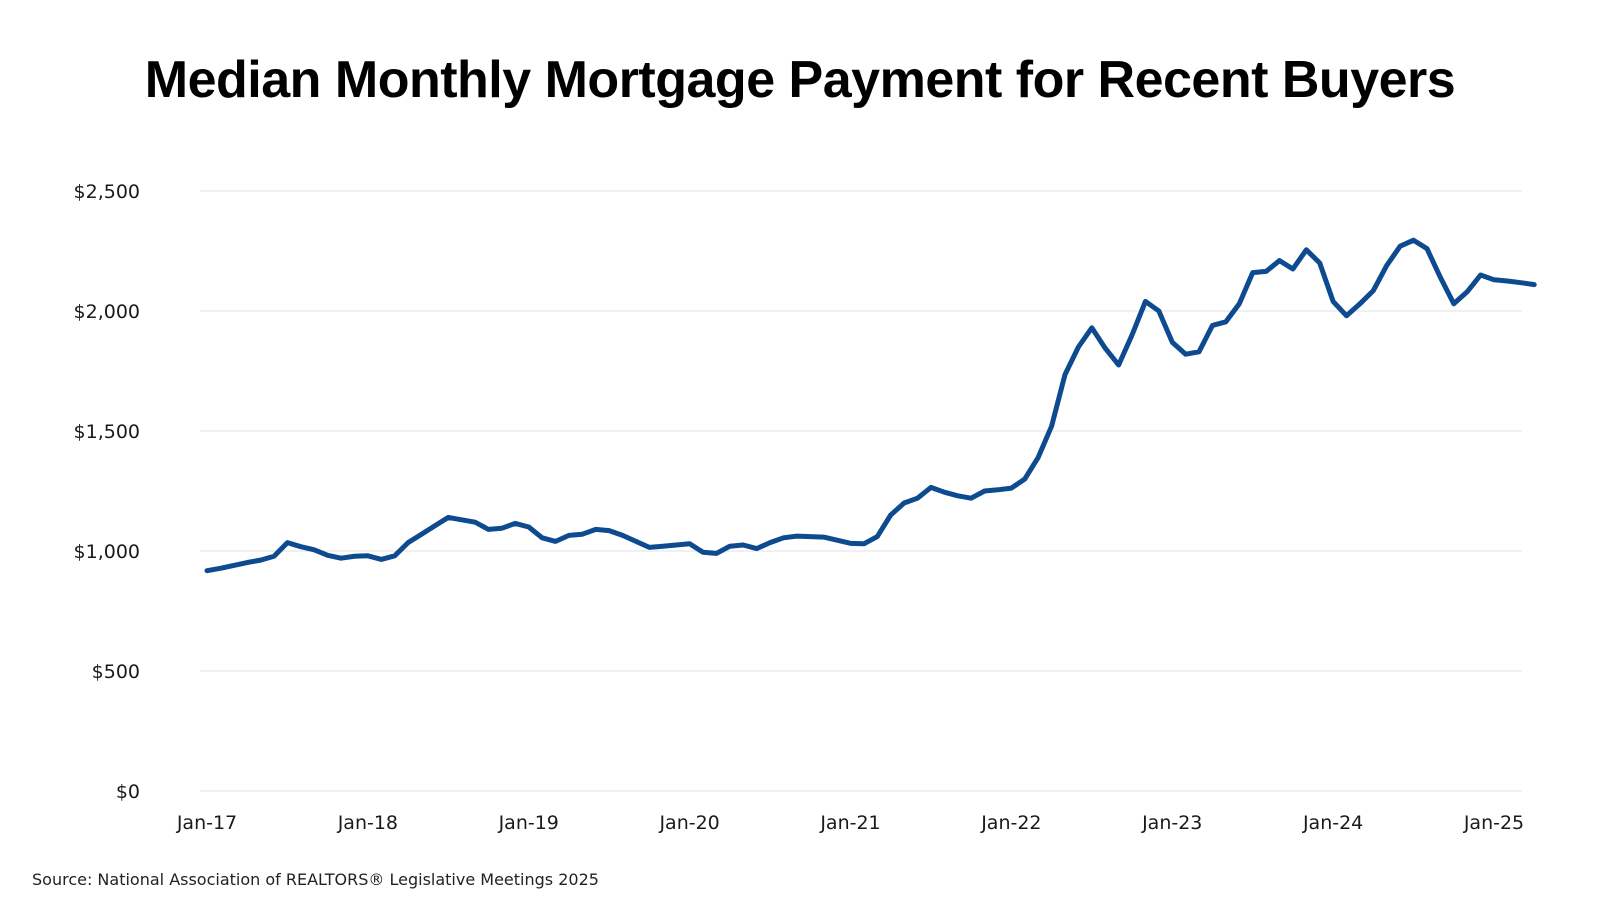  What do you see at coordinates (107, 552) in the screenshot?
I see `y-tick-label: $1,000` at bounding box center [107, 552].